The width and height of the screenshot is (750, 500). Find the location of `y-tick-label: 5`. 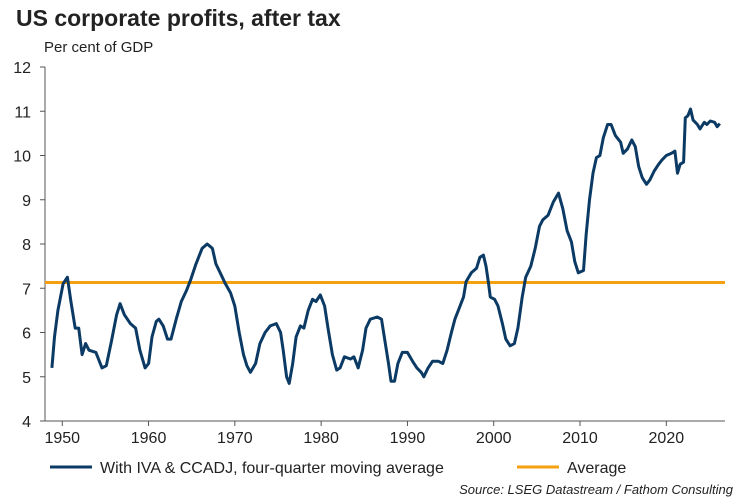

y-tick-label: 5 is located at coordinates (26, 378).